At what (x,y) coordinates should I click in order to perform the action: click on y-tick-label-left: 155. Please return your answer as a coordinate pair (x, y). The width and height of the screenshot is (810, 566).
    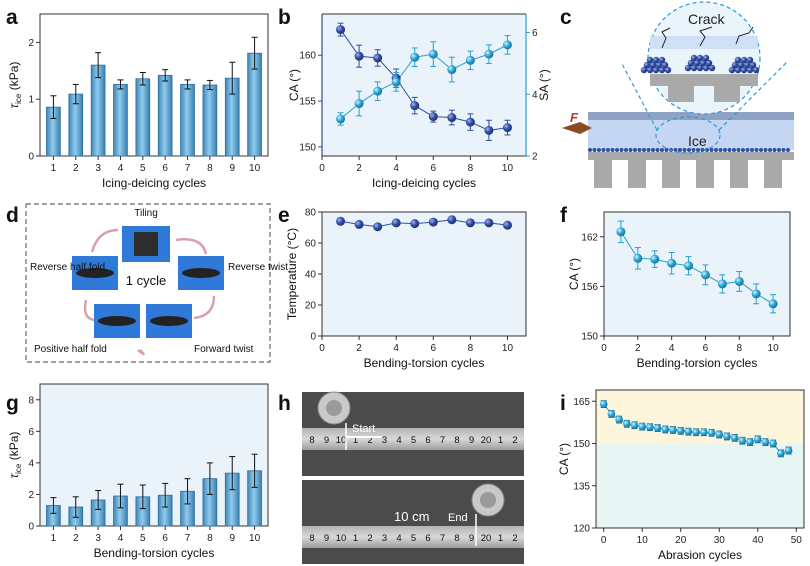
    Looking at the image, I should click on (307, 102).